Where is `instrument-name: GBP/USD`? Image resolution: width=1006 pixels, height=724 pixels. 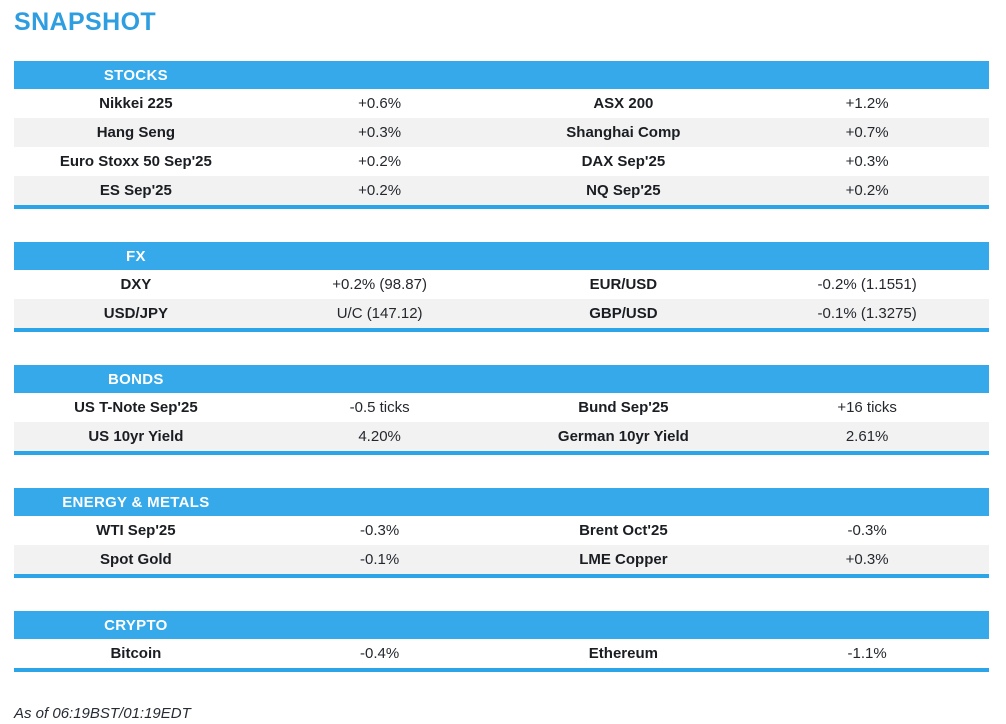 instrument-name: GBP/USD is located at coordinates (623, 313).